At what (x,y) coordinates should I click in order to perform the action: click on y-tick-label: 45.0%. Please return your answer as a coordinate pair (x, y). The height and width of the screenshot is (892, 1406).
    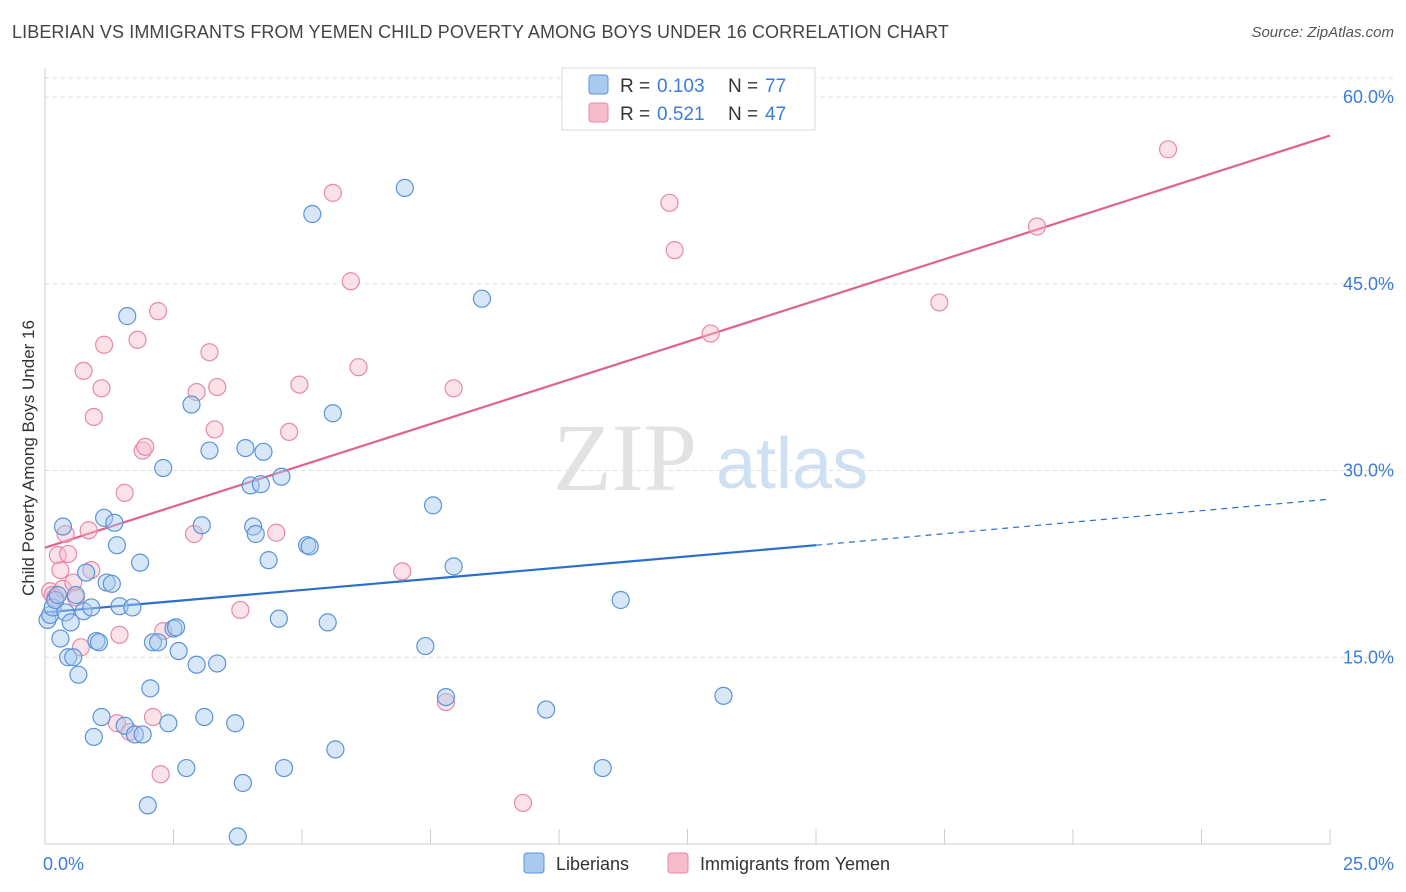
    Looking at the image, I should click on (1368, 284).